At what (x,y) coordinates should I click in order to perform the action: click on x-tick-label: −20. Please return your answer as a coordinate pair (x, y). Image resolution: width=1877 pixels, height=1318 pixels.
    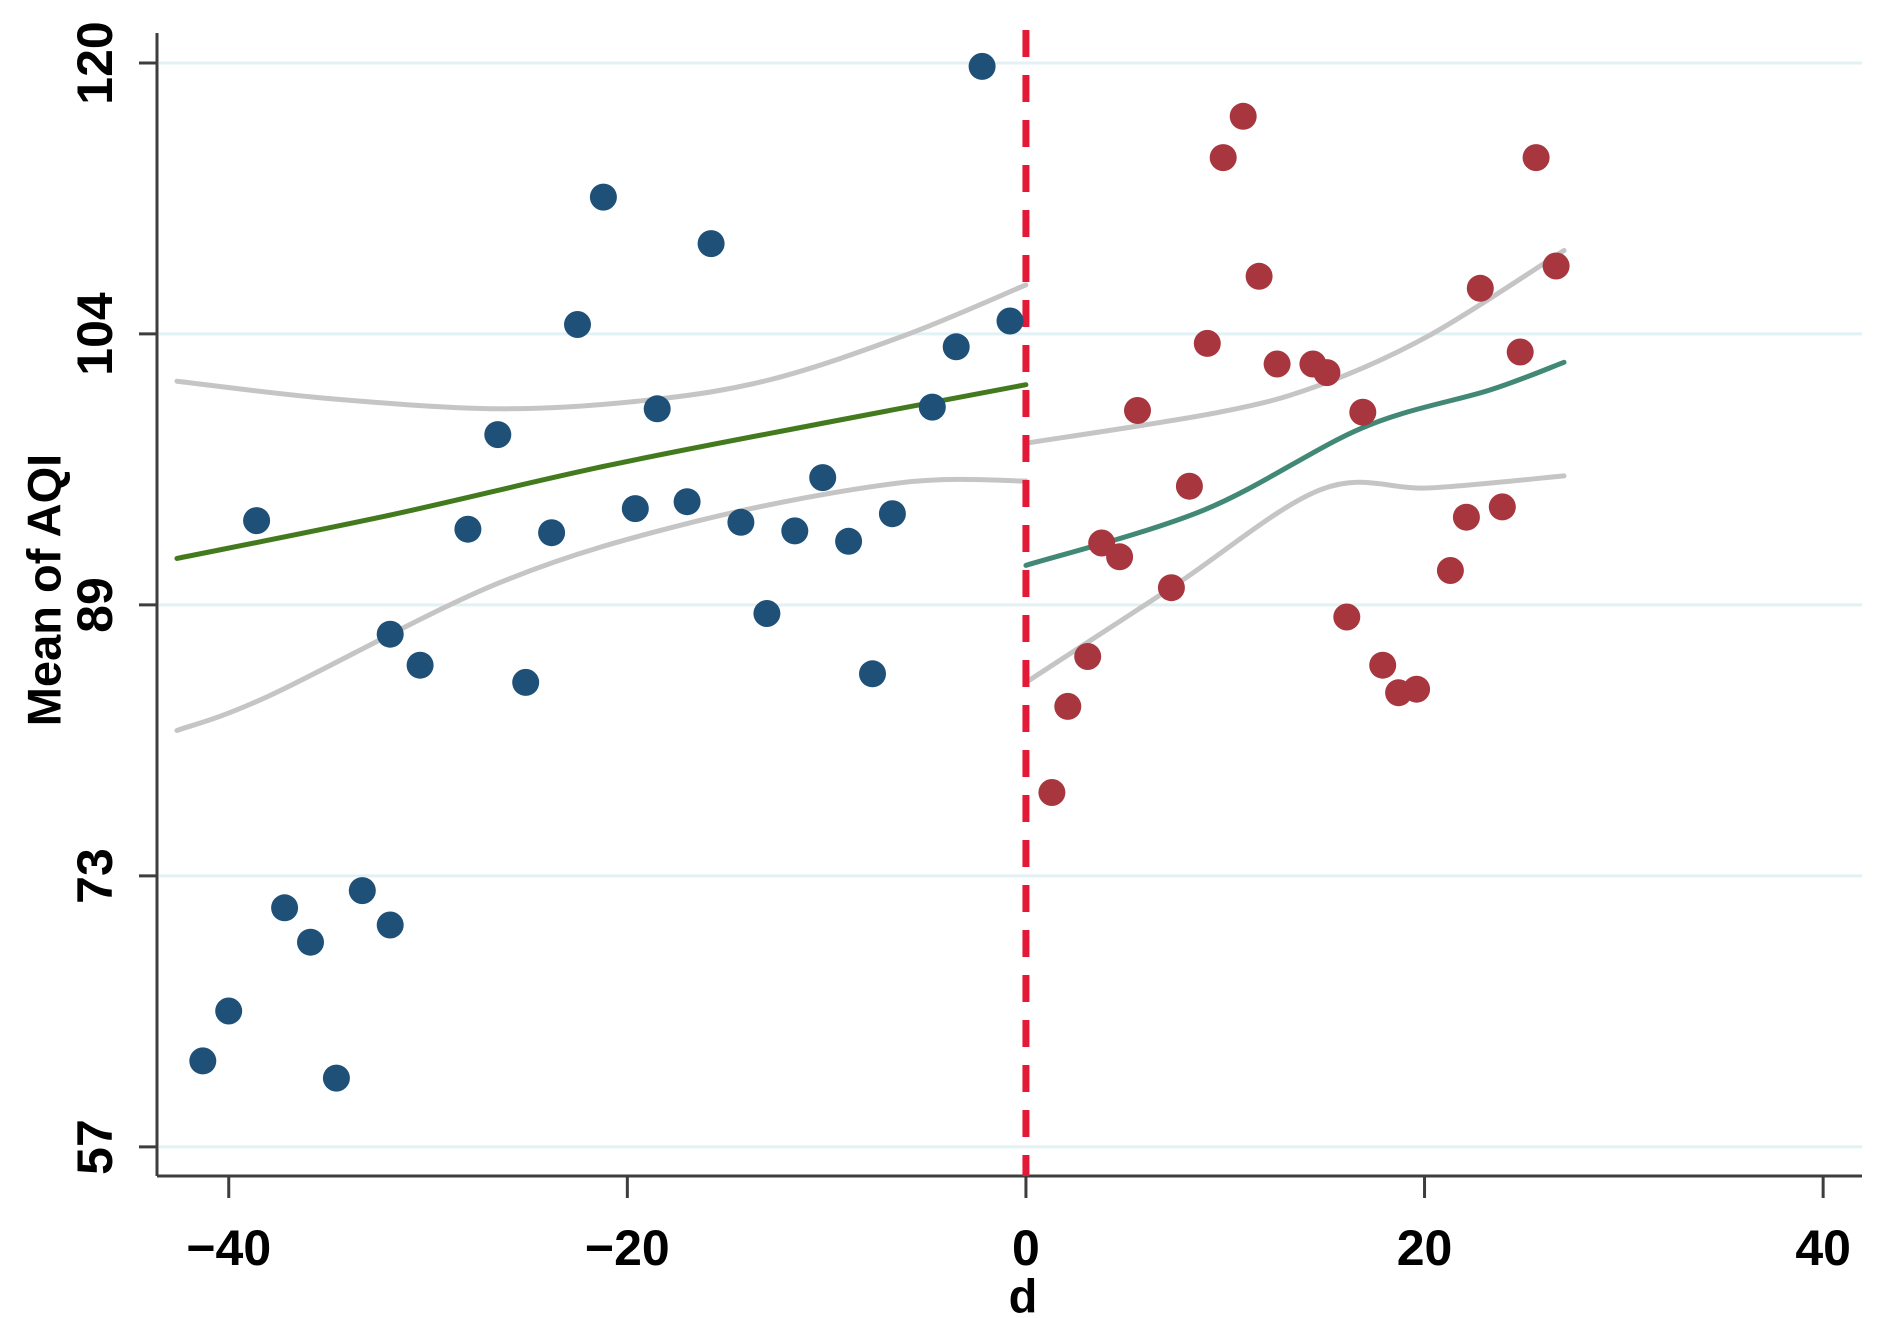
    Looking at the image, I should click on (627, 1248).